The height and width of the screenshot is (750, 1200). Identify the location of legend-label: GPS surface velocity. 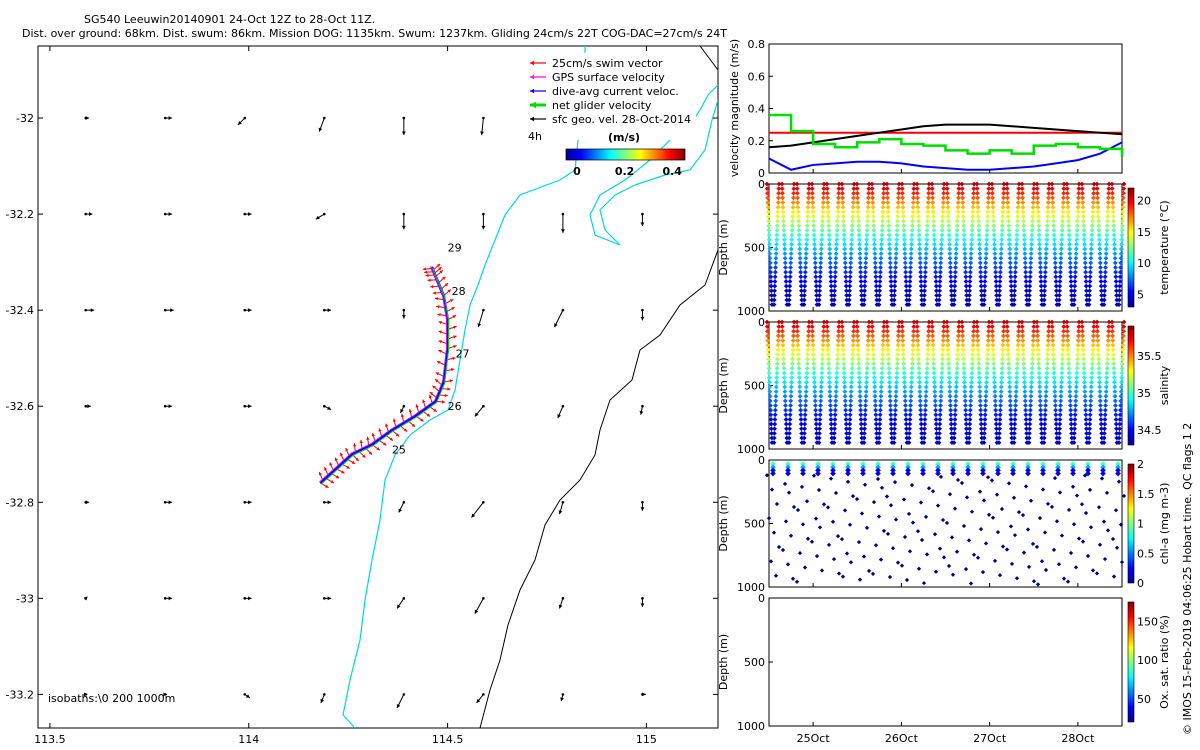
(608, 77).